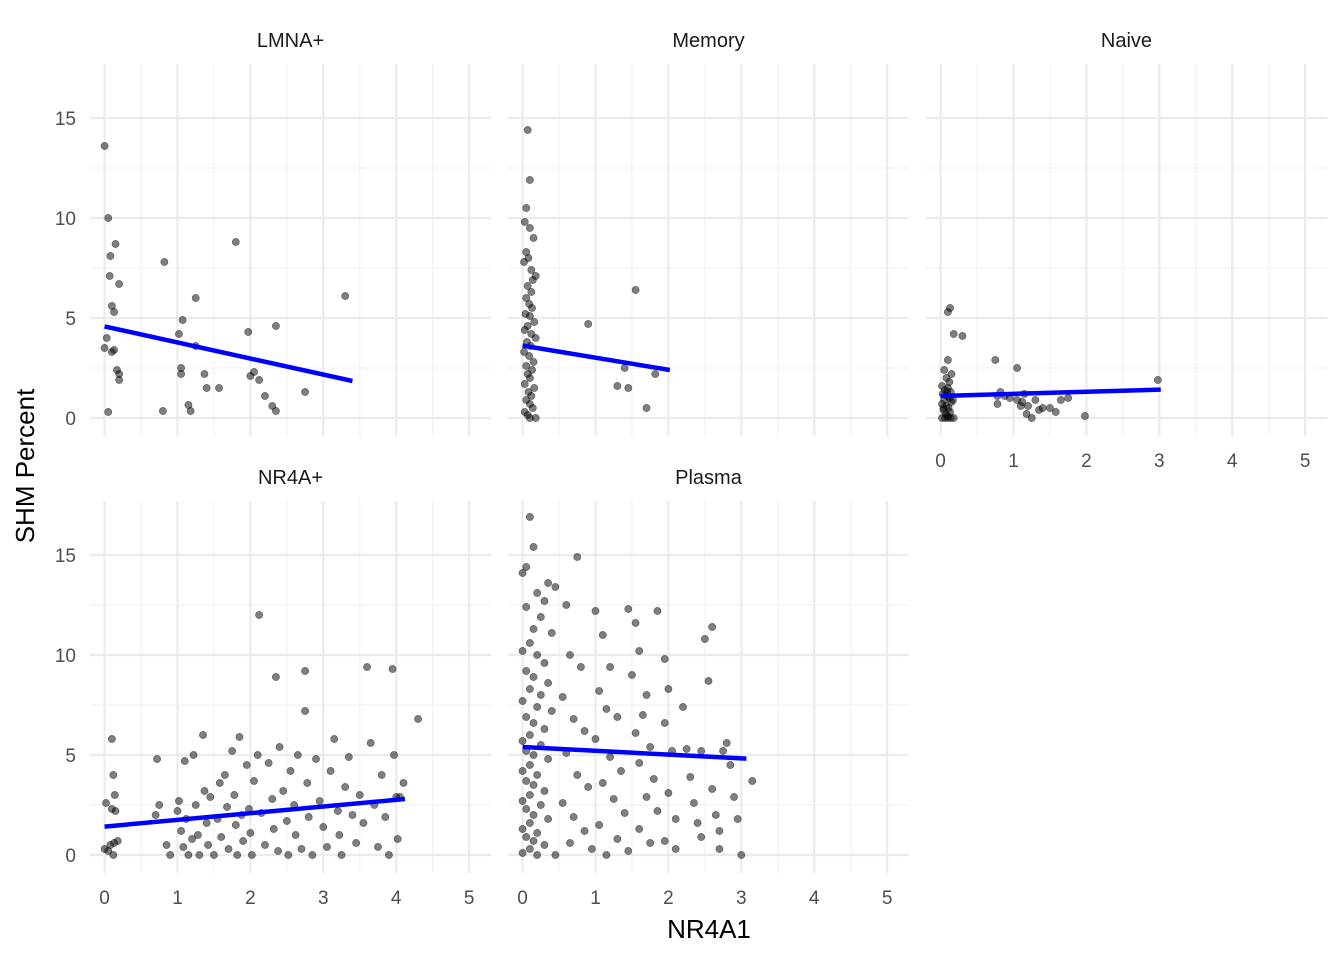 The height and width of the screenshot is (960, 1344). Describe the element at coordinates (708, 41) in the screenshot. I see `panel-label: Memory` at that location.